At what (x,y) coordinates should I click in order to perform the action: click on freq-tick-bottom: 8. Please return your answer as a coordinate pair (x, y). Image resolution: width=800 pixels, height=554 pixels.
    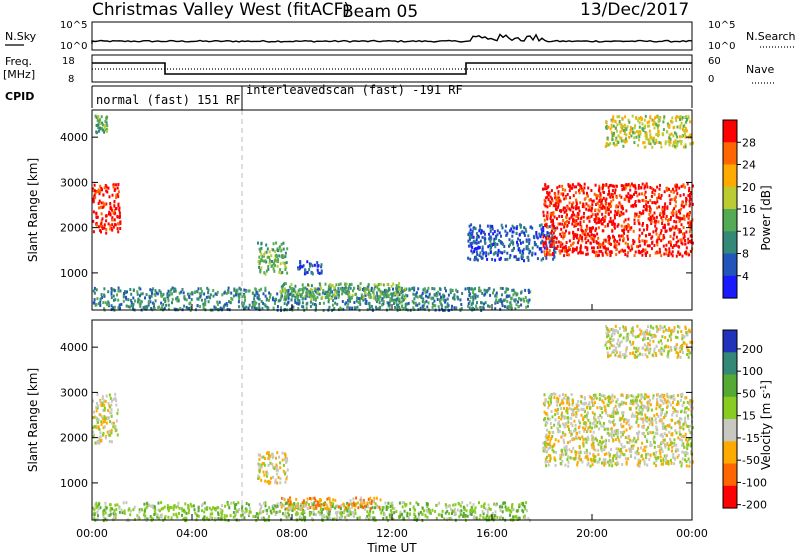
    Looking at the image, I should click on (71, 79).